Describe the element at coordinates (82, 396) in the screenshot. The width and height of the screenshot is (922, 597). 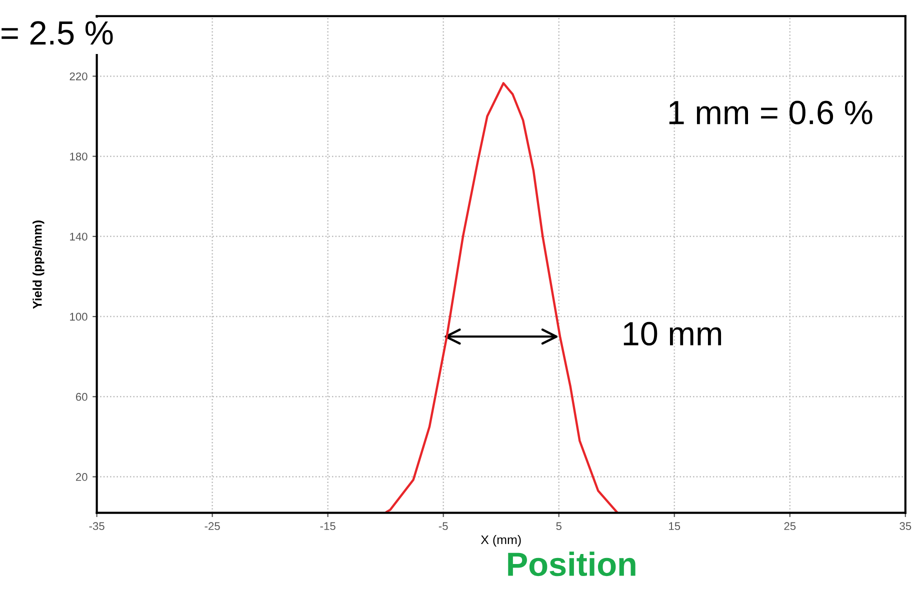
I see `y-tick-label: 60` at that location.